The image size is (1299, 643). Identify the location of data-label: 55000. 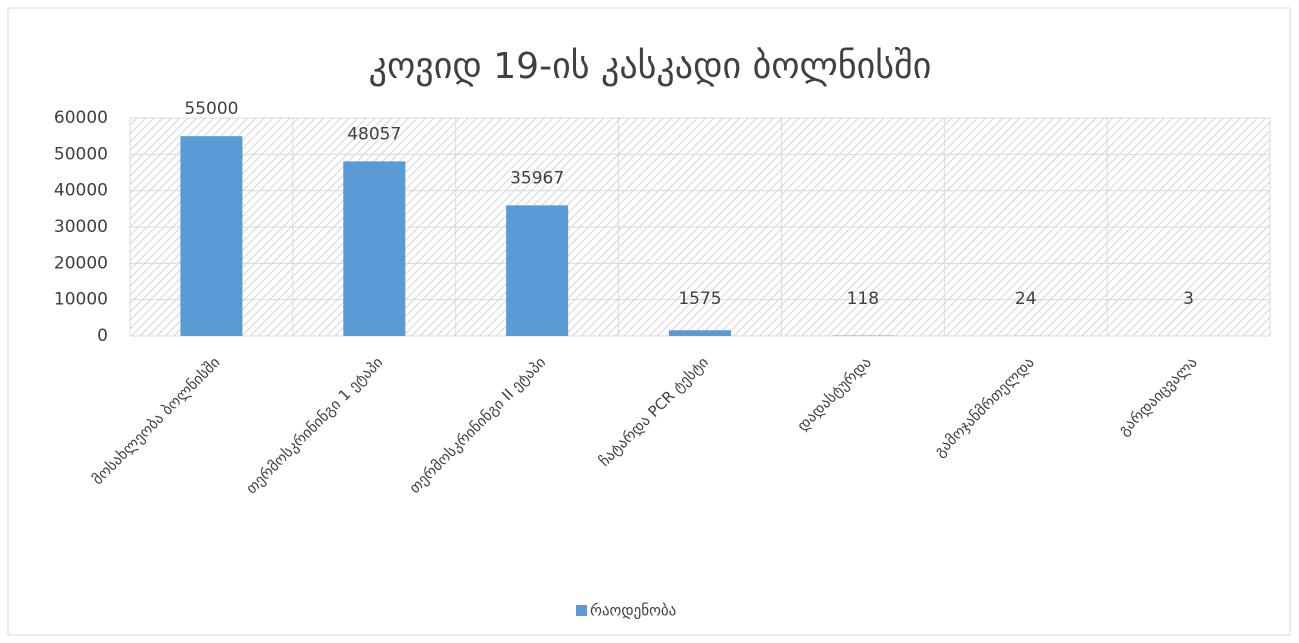
(211, 109).